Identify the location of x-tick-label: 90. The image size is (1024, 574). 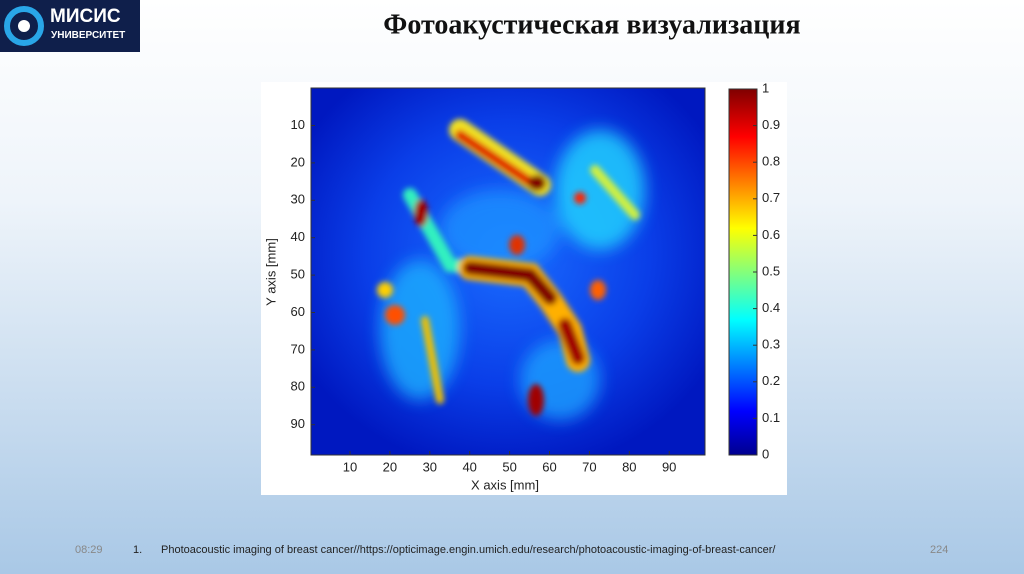
(669, 466).